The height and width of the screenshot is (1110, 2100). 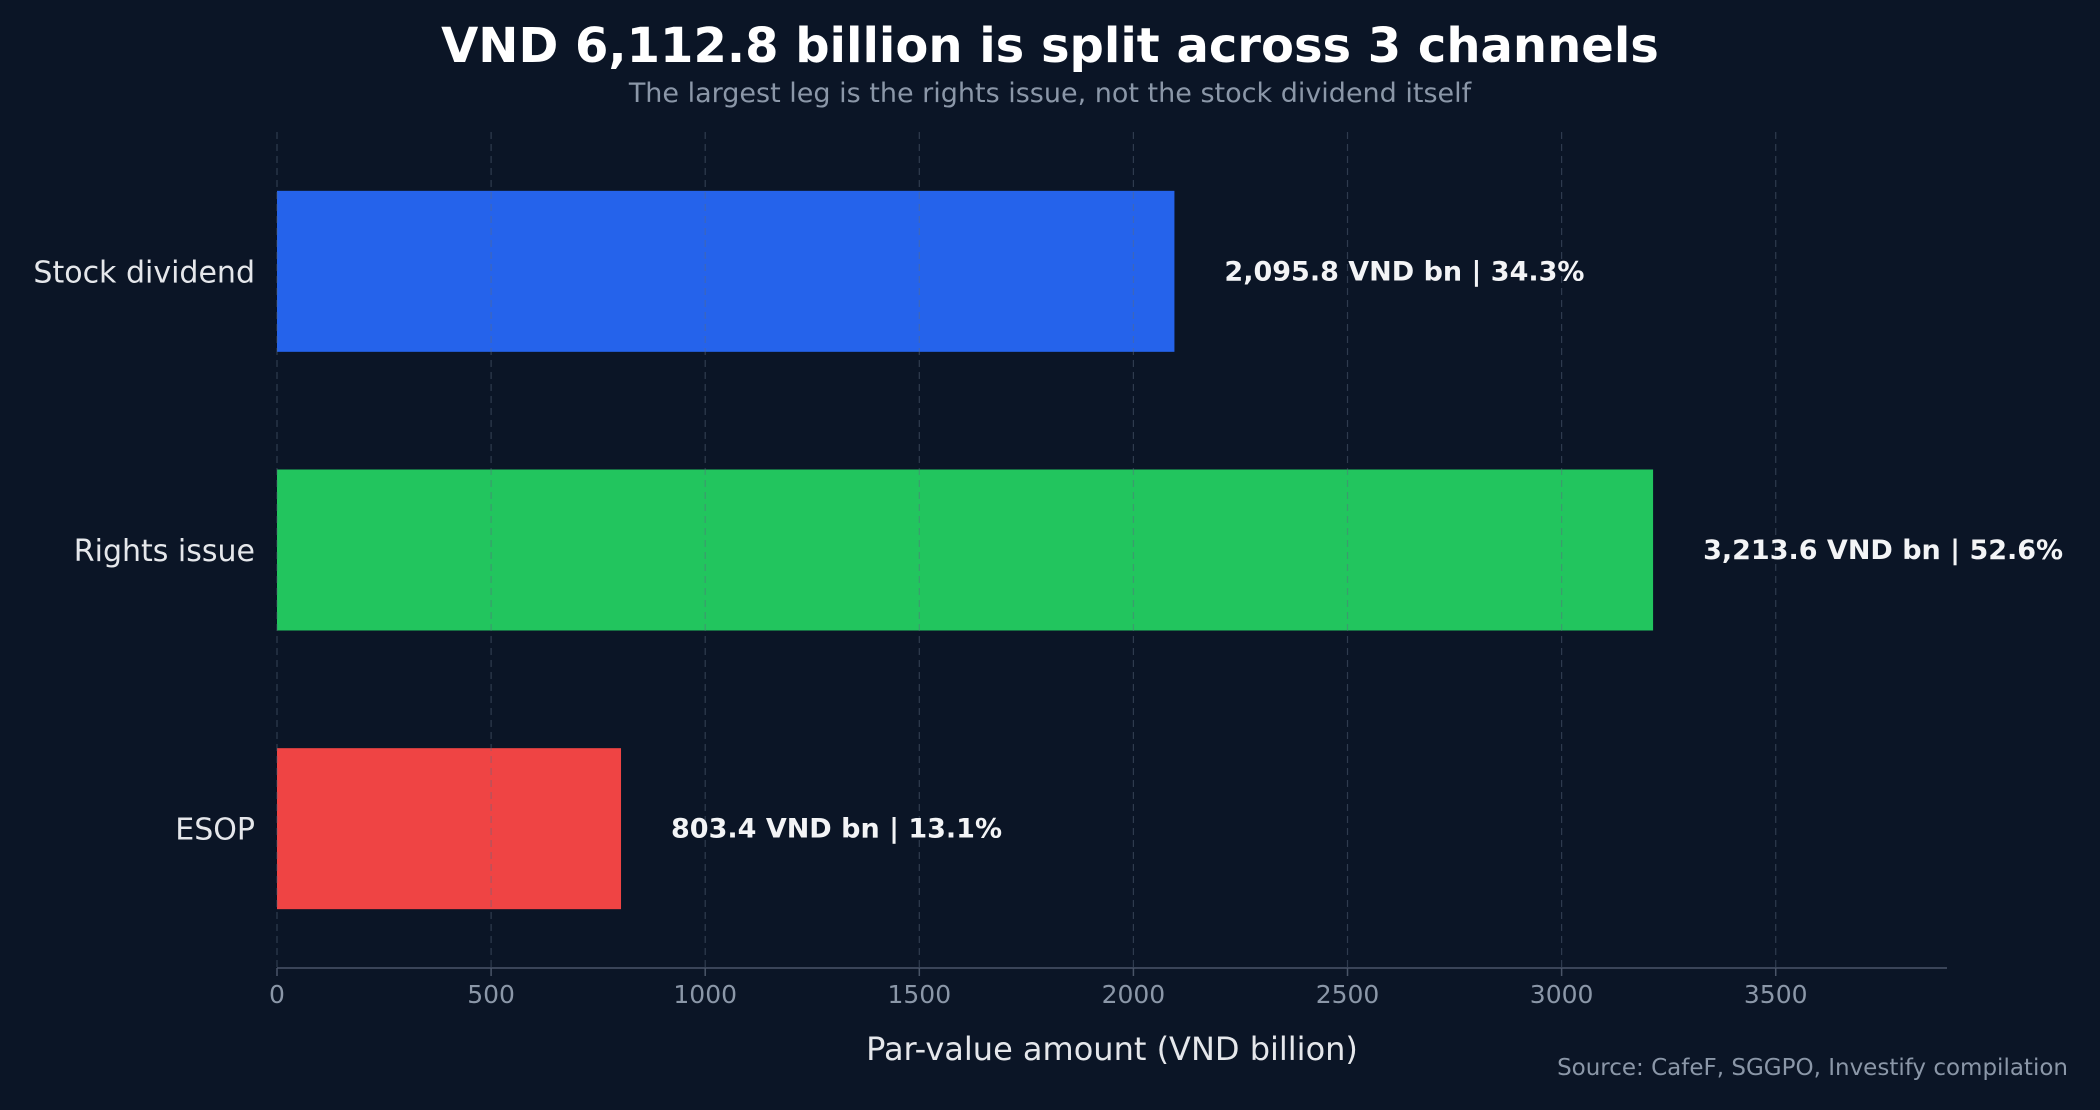 What do you see at coordinates (491, 994) in the screenshot?
I see `x-tick-label: 500` at bounding box center [491, 994].